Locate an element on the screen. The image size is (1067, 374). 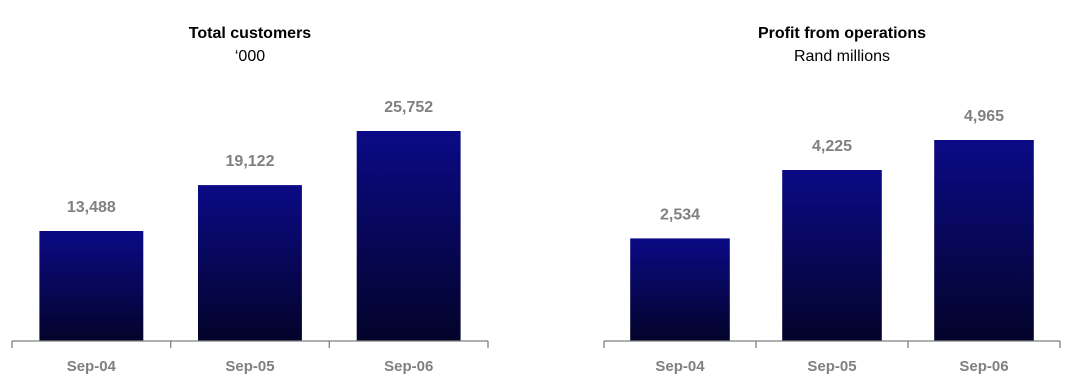
chart-subtitle: Rand millions is located at coordinates (842, 56).